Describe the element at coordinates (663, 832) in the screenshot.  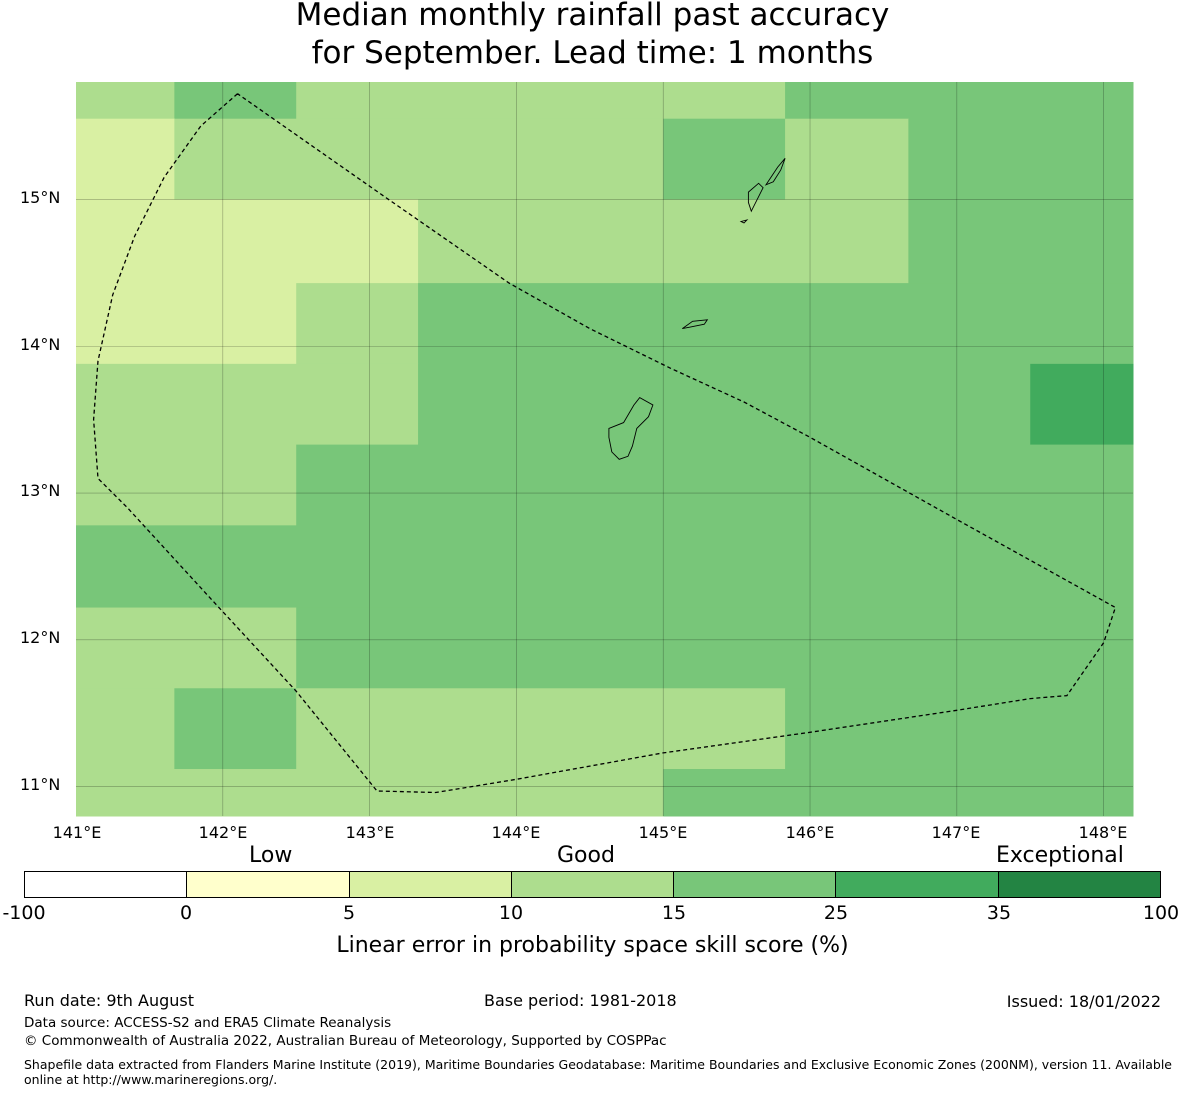
I see `lon-label-145e: 145°E` at that location.